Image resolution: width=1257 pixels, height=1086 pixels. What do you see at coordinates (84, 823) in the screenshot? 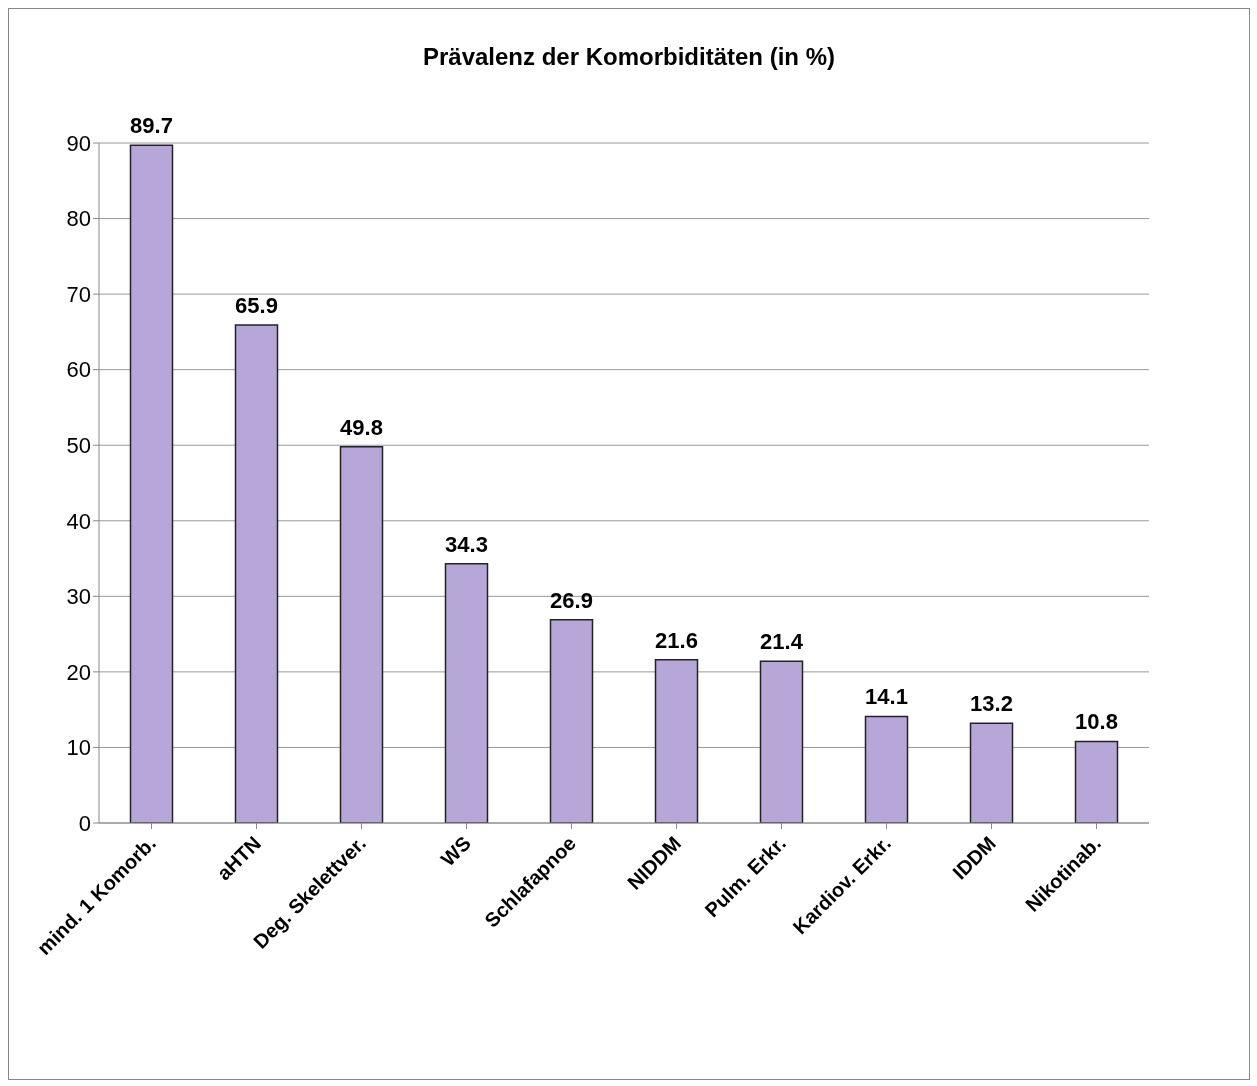
I see `y-tick-label: 0` at bounding box center [84, 823].